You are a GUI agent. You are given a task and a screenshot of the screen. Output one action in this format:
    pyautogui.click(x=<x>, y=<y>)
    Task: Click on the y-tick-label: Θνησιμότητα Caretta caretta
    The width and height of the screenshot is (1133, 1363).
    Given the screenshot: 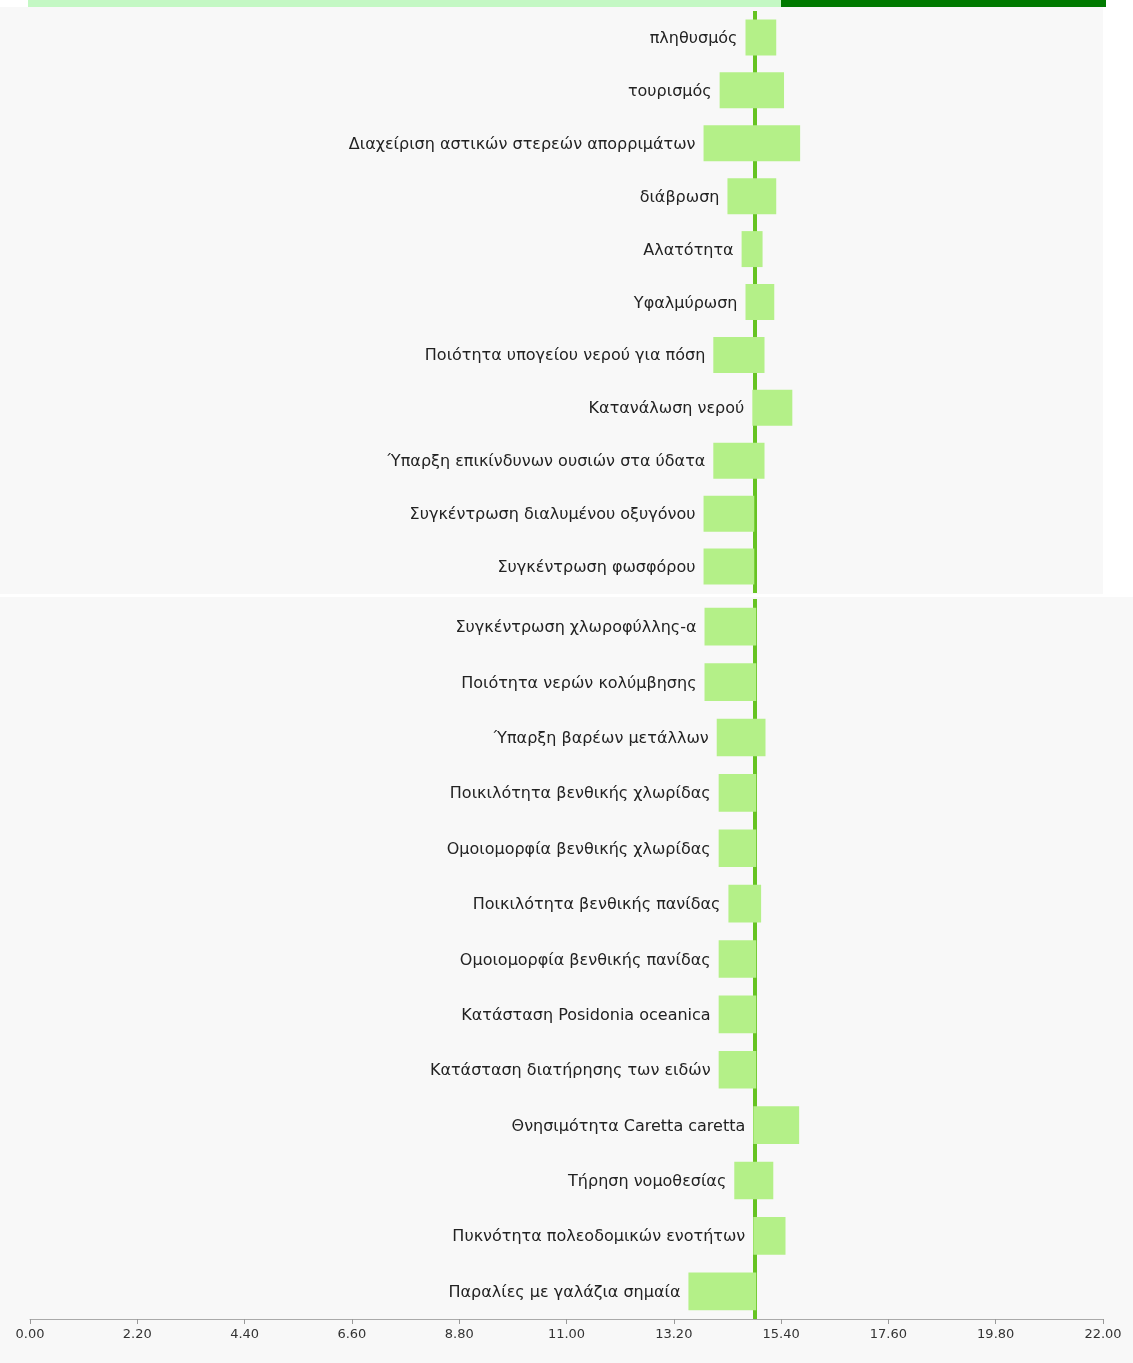 What is the action you would take?
    pyautogui.click(x=628, y=1125)
    